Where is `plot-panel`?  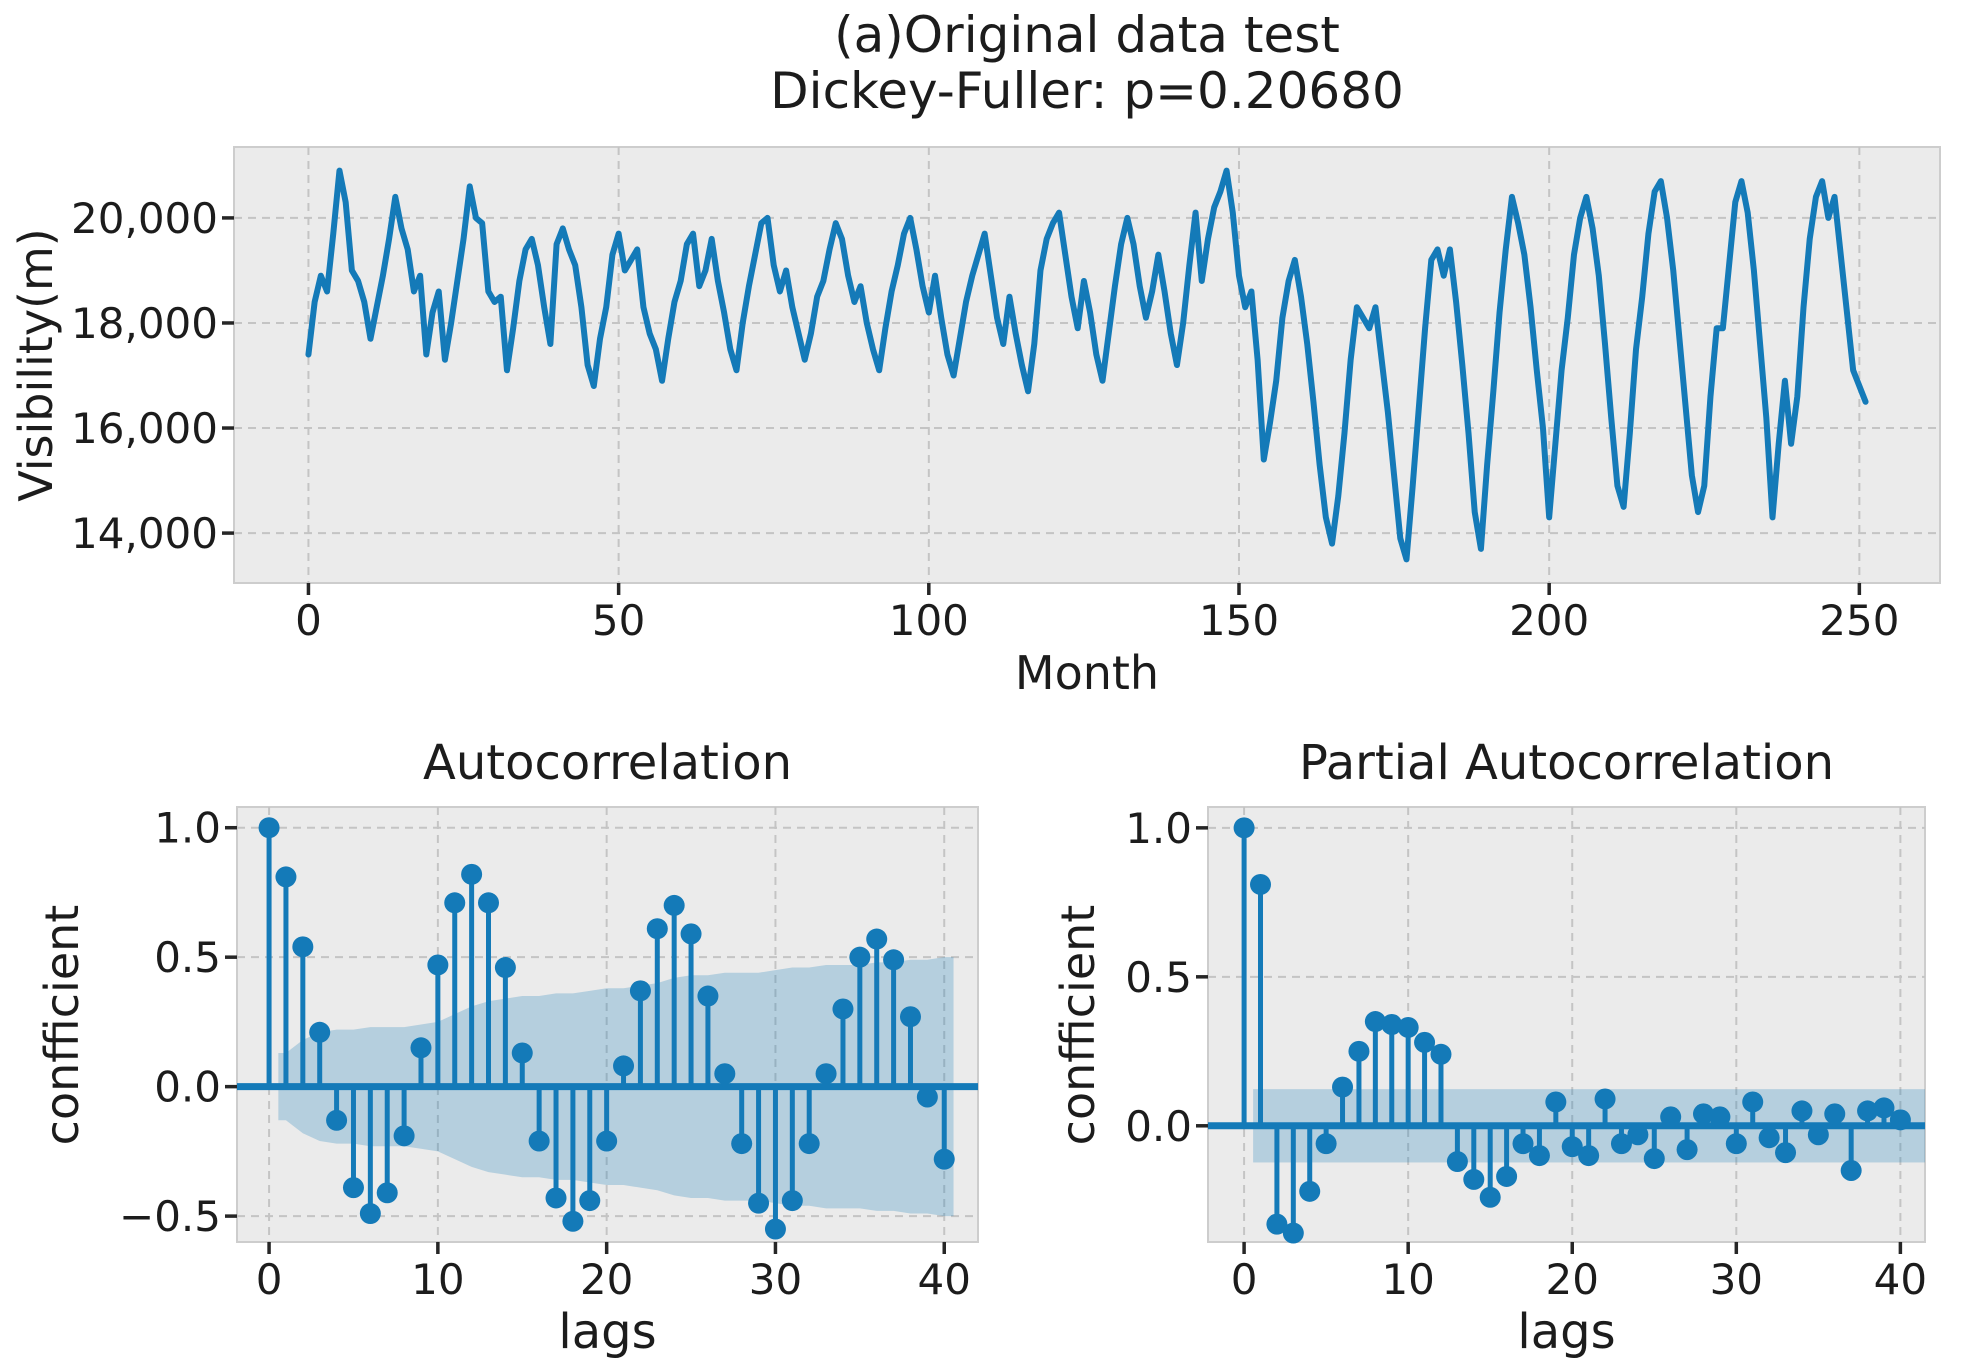 plot-panel is located at coordinates (1566, 1024).